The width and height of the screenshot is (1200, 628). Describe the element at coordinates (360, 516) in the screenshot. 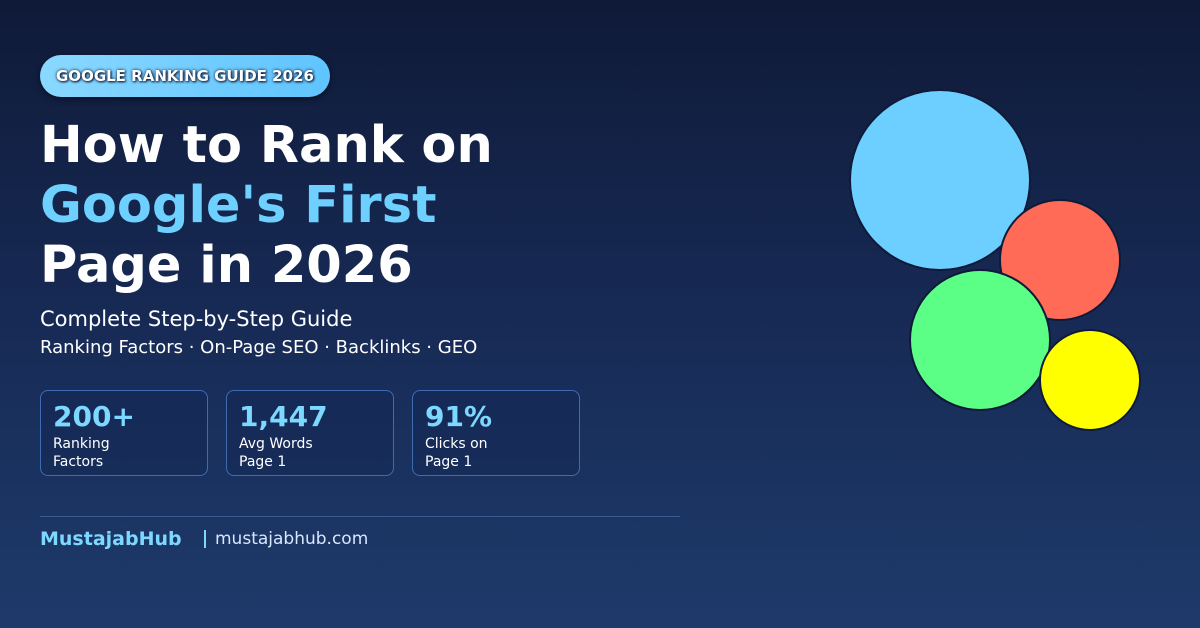

I see `divider` at that location.